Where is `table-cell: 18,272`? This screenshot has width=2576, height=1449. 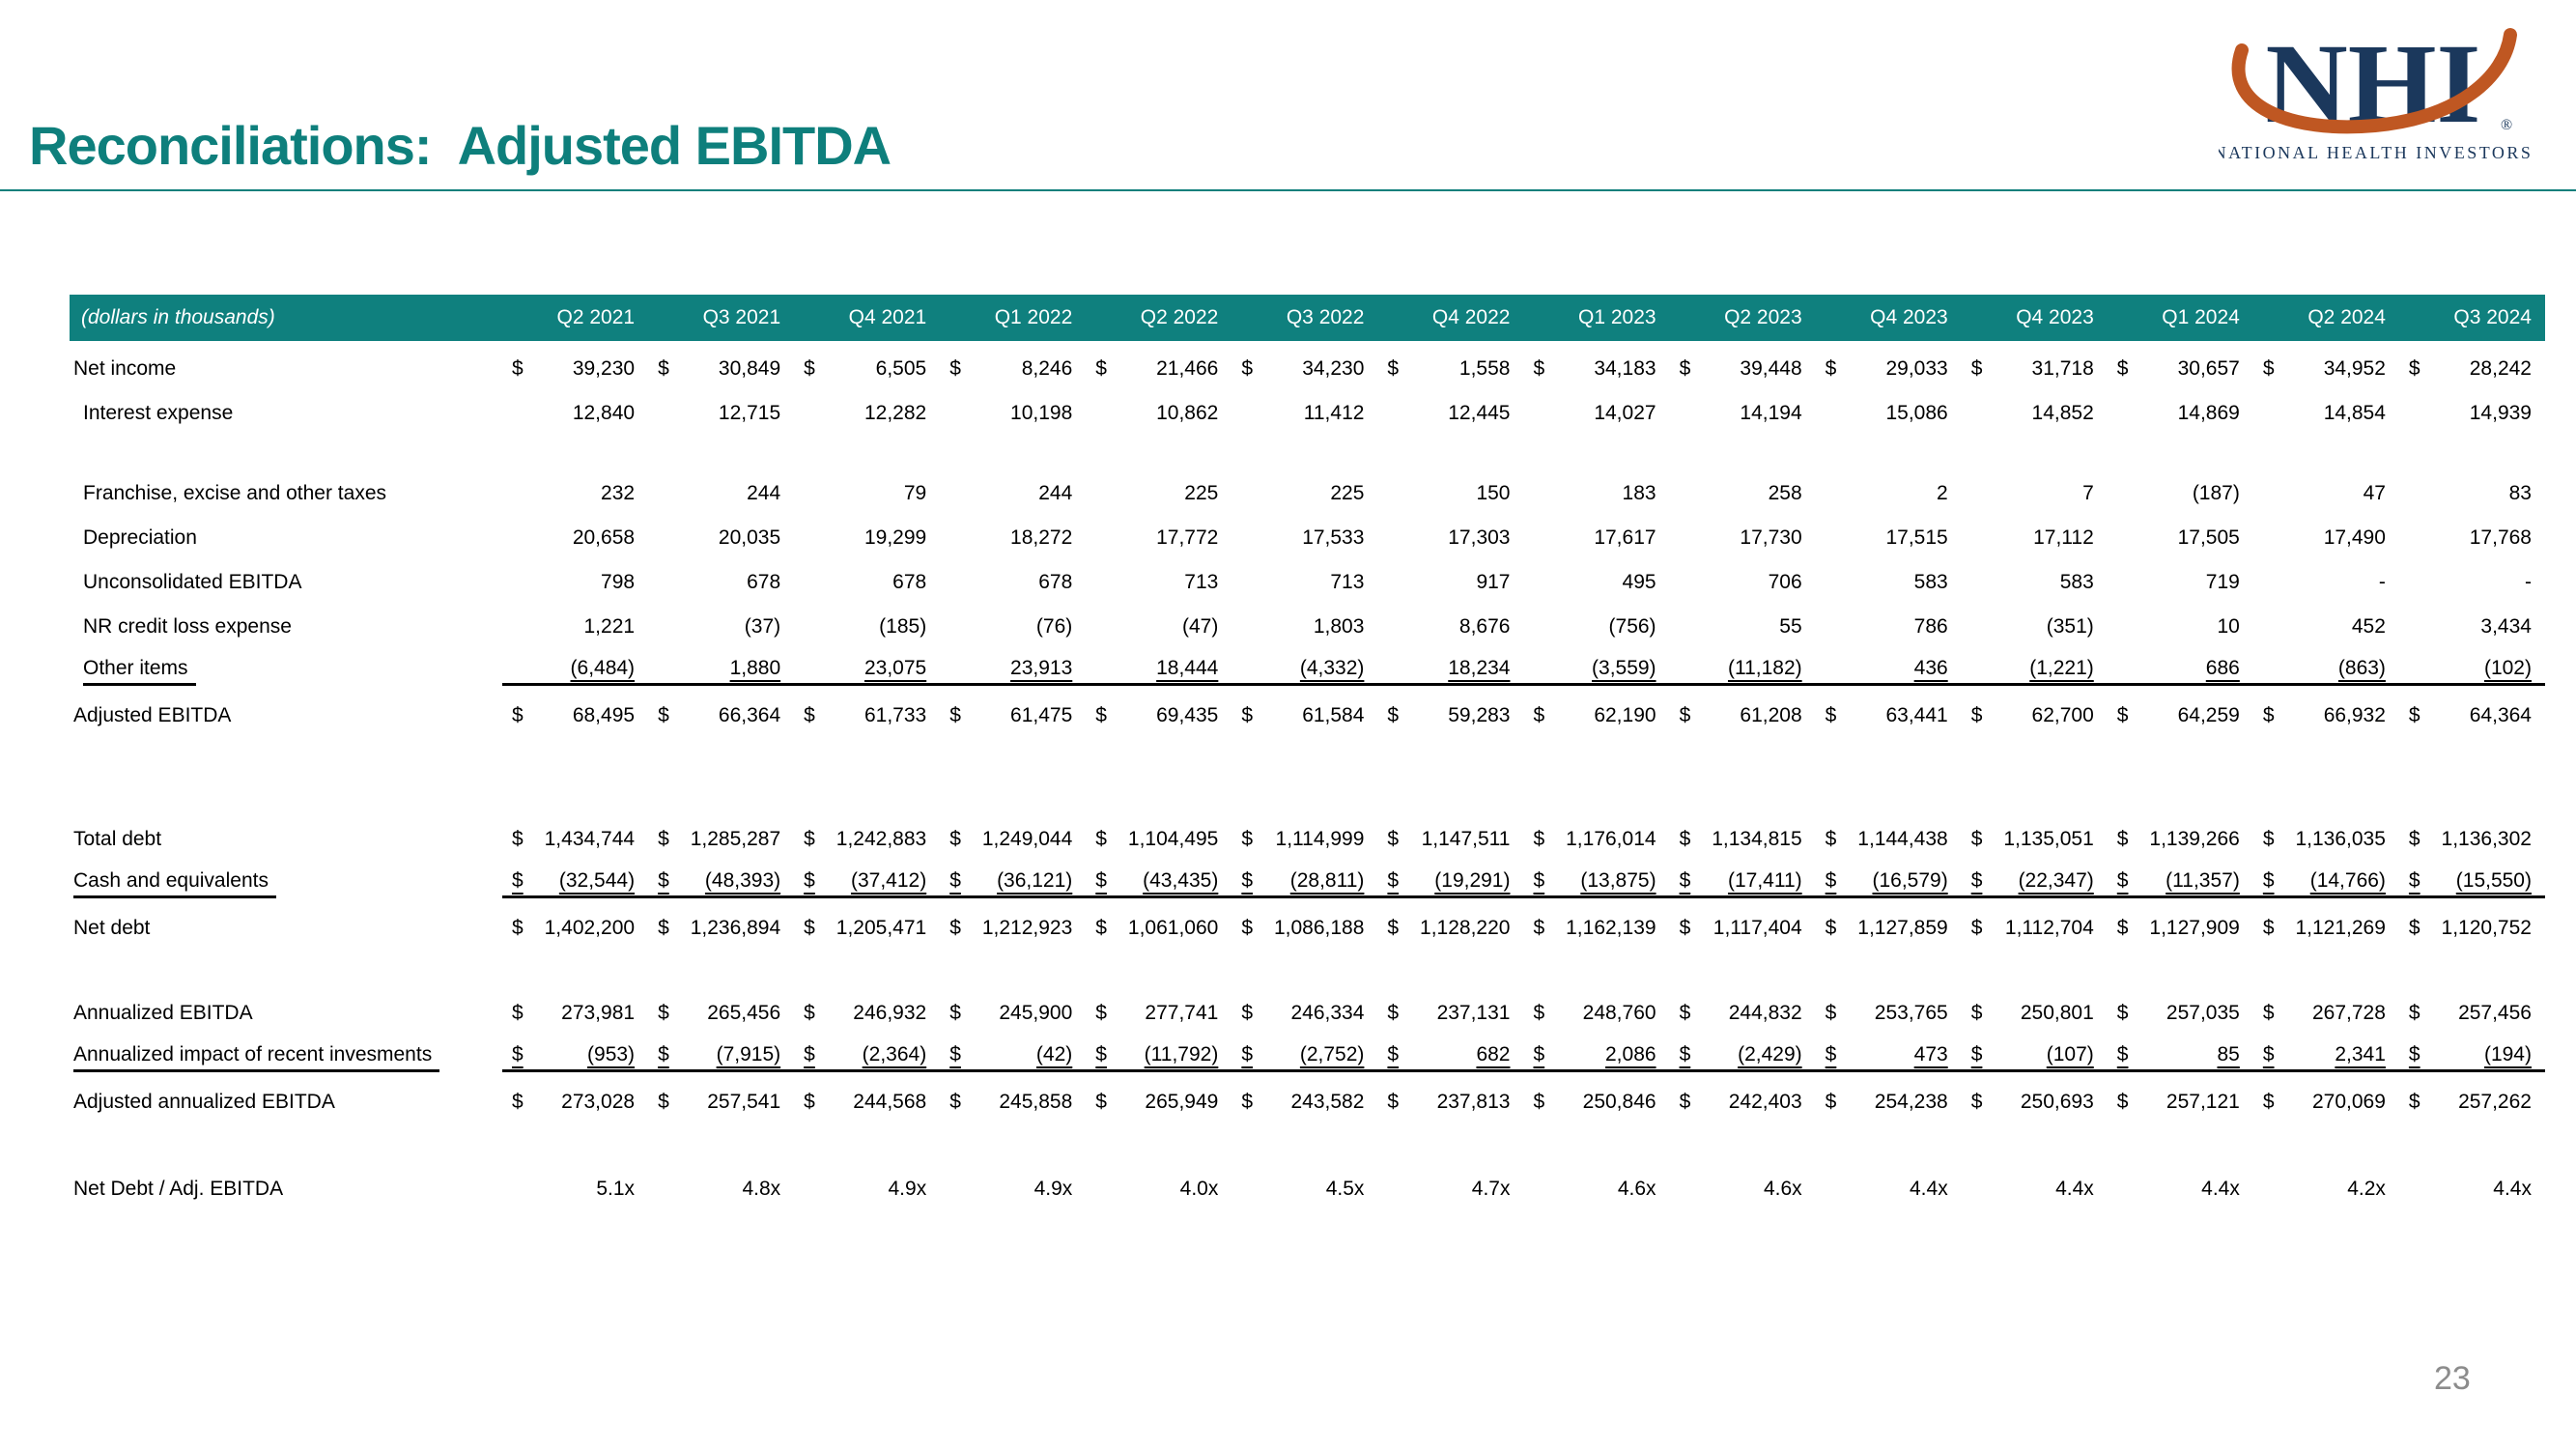 table-cell: 18,272 is located at coordinates (1013, 538).